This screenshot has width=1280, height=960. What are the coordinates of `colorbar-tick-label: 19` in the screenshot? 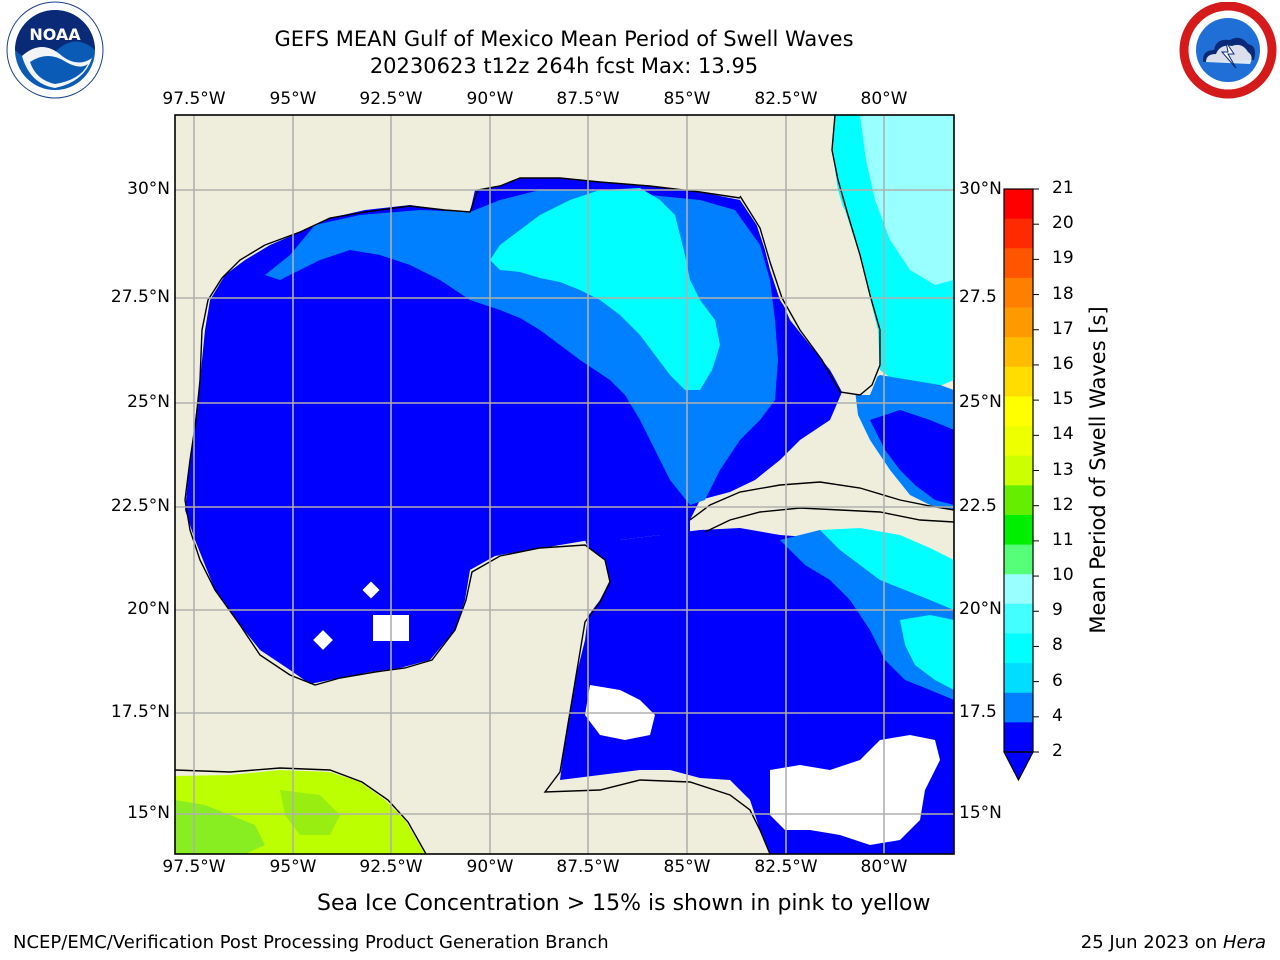 It's located at (1063, 258).